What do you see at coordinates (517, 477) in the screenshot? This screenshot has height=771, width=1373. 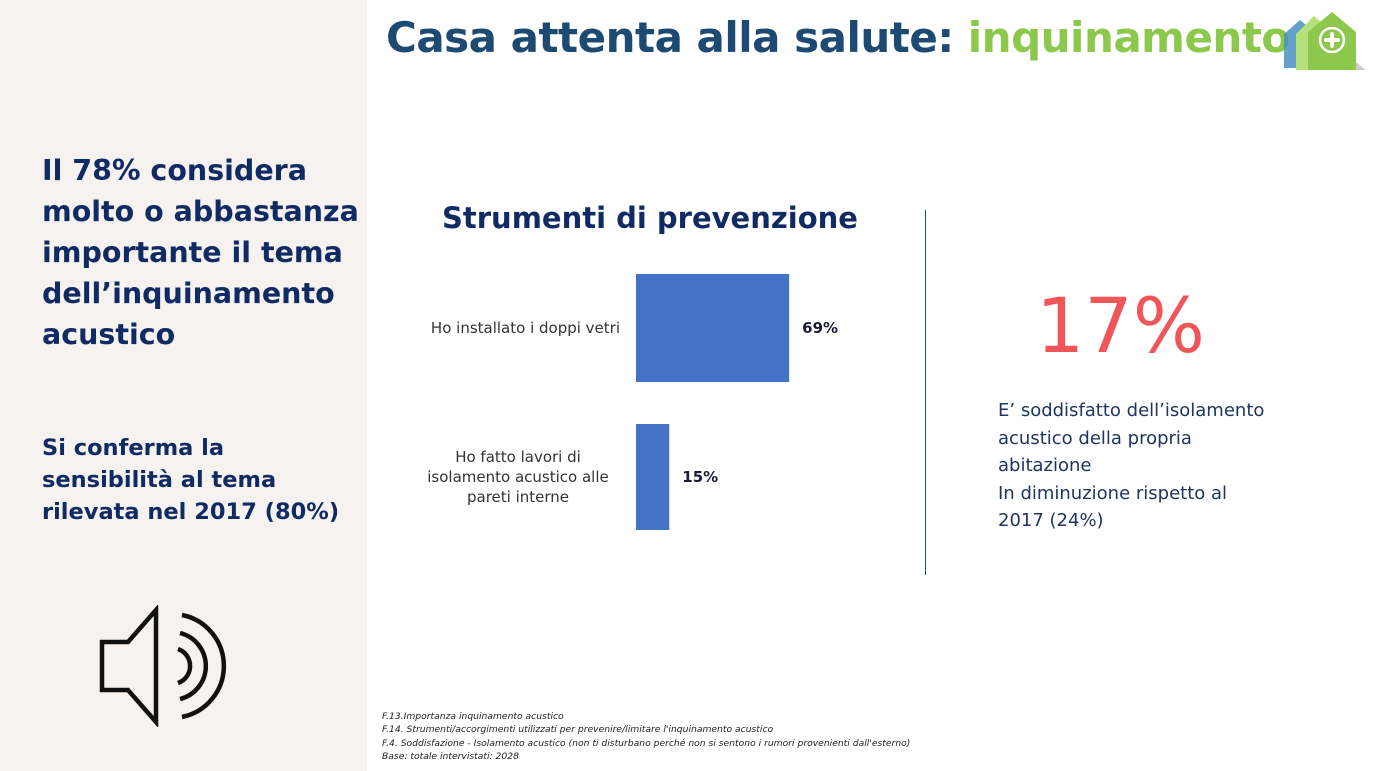 I see `category-label: isolamento acustico alle` at bounding box center [517, 477].